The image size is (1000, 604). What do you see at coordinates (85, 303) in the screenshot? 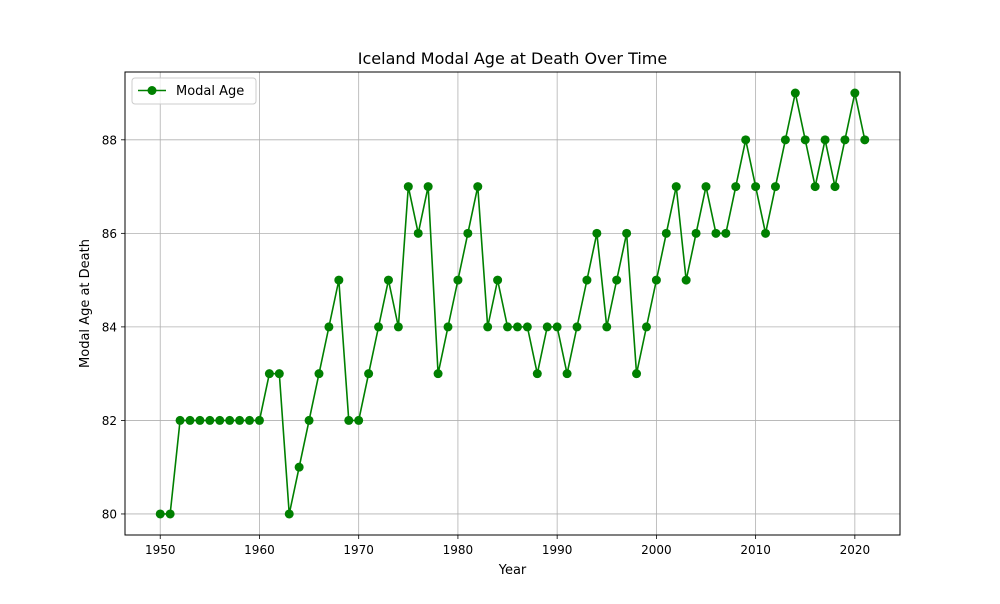
I see `y-axis-label: Modal Age at Death` at bounding box center [85, 303].